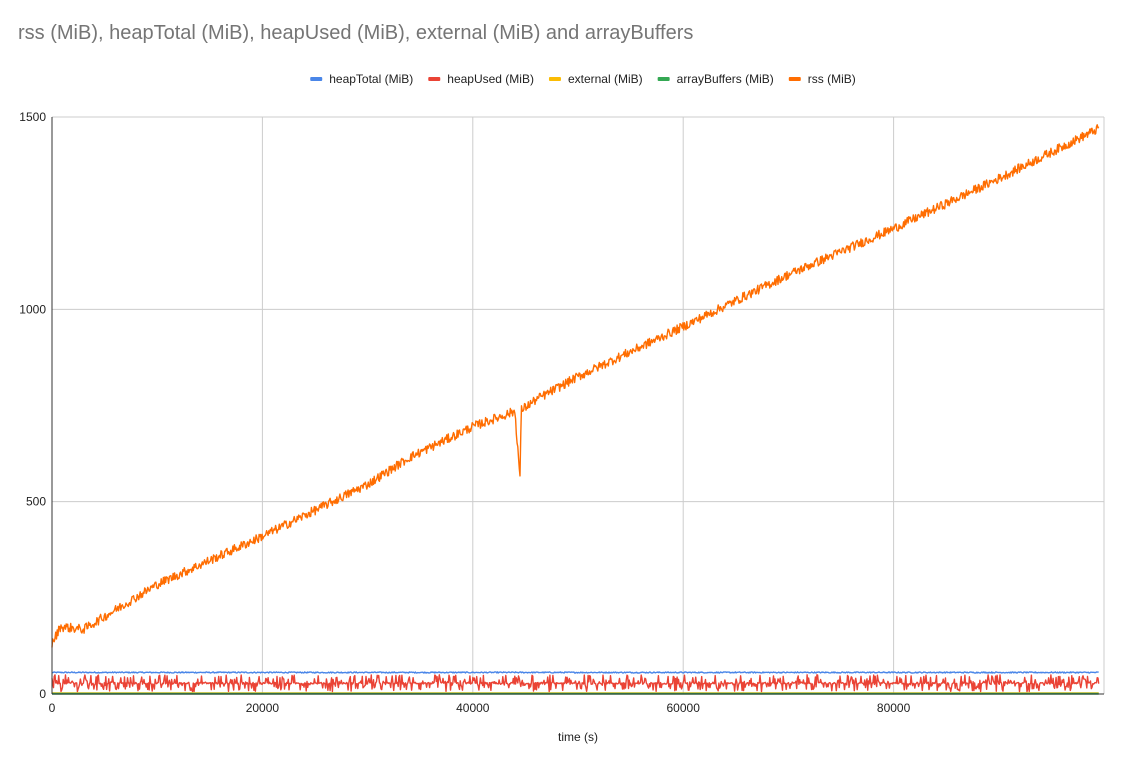 Image resolution: width=1139 pixels, height=760 pixels. Describe the element at coordinates (32, 309) in the screenshot. I see `y-tick-label: 1000` at that location.